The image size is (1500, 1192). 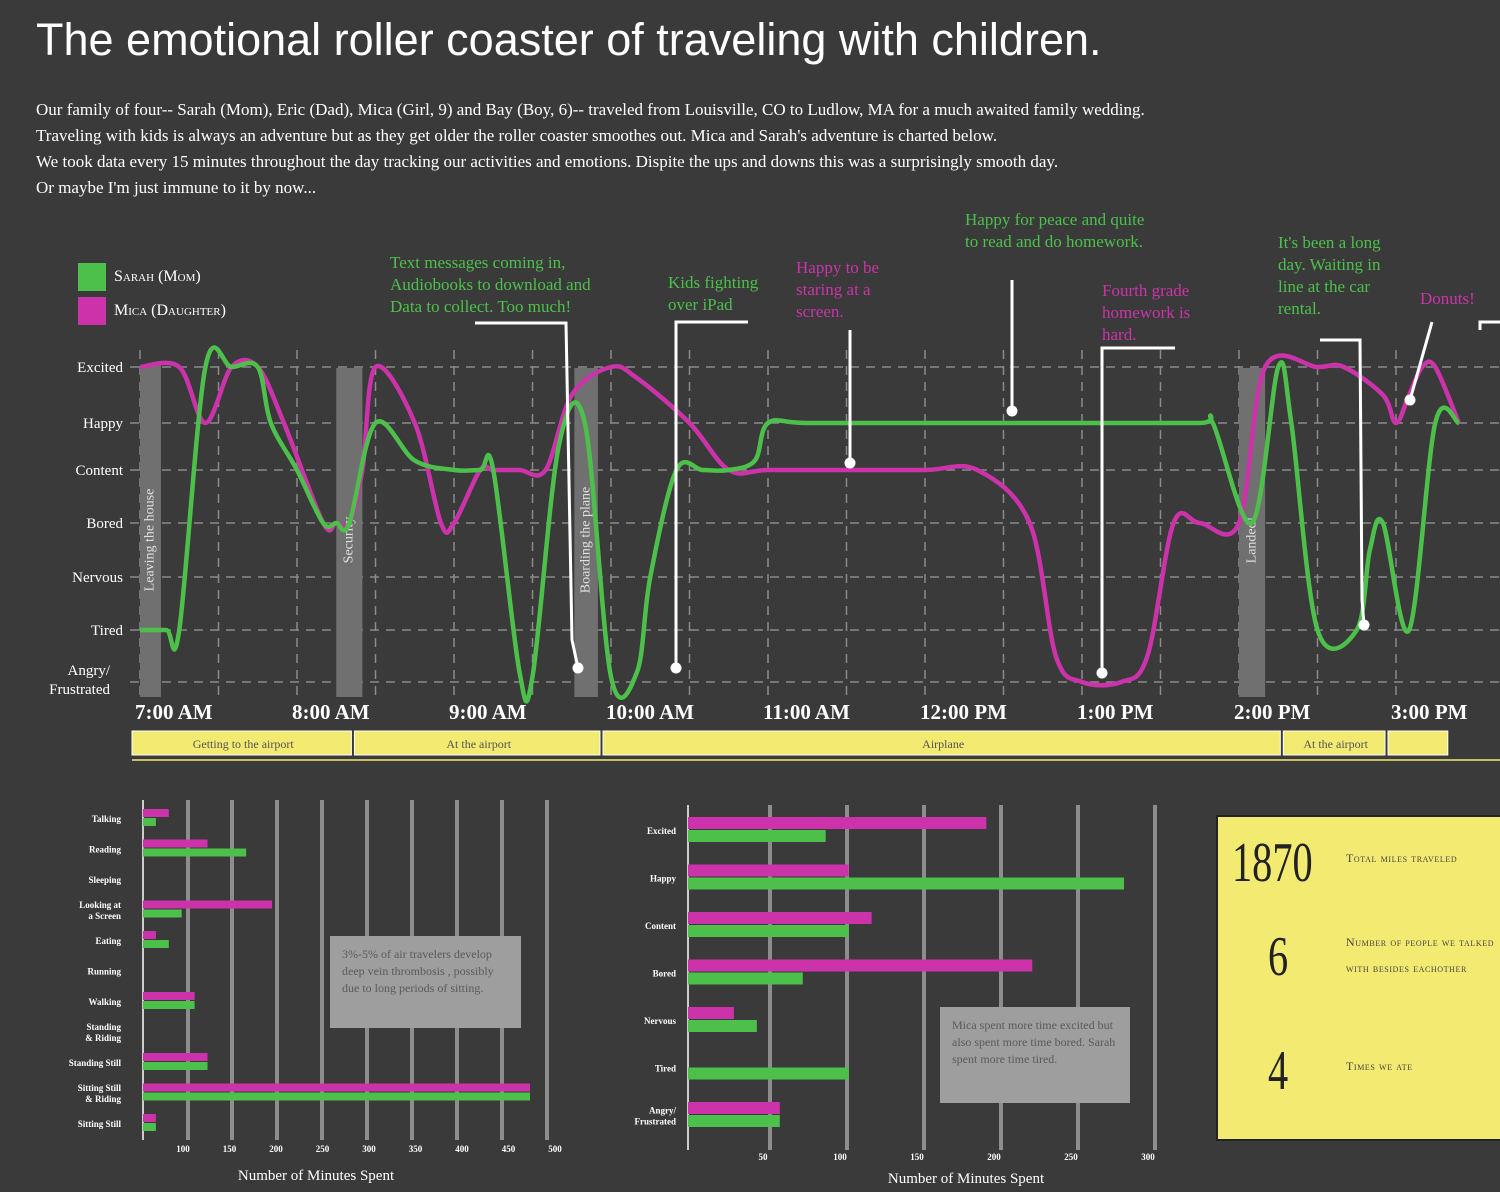 What do you see at coordinates (150, 540) in the screenshot?
I see `event-label: Leaving the house` at bounding box center [150, 540].